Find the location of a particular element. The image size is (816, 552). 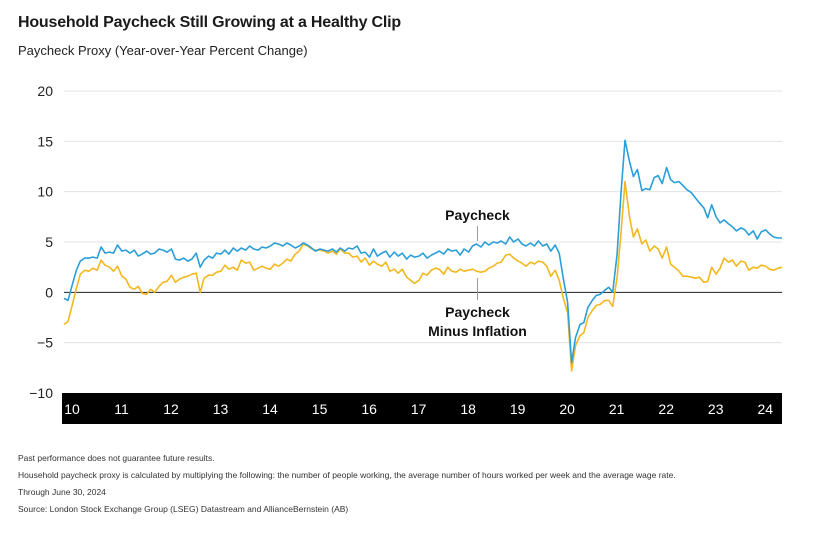

x-tick-label: 20 is located at coordinates (567, 409).